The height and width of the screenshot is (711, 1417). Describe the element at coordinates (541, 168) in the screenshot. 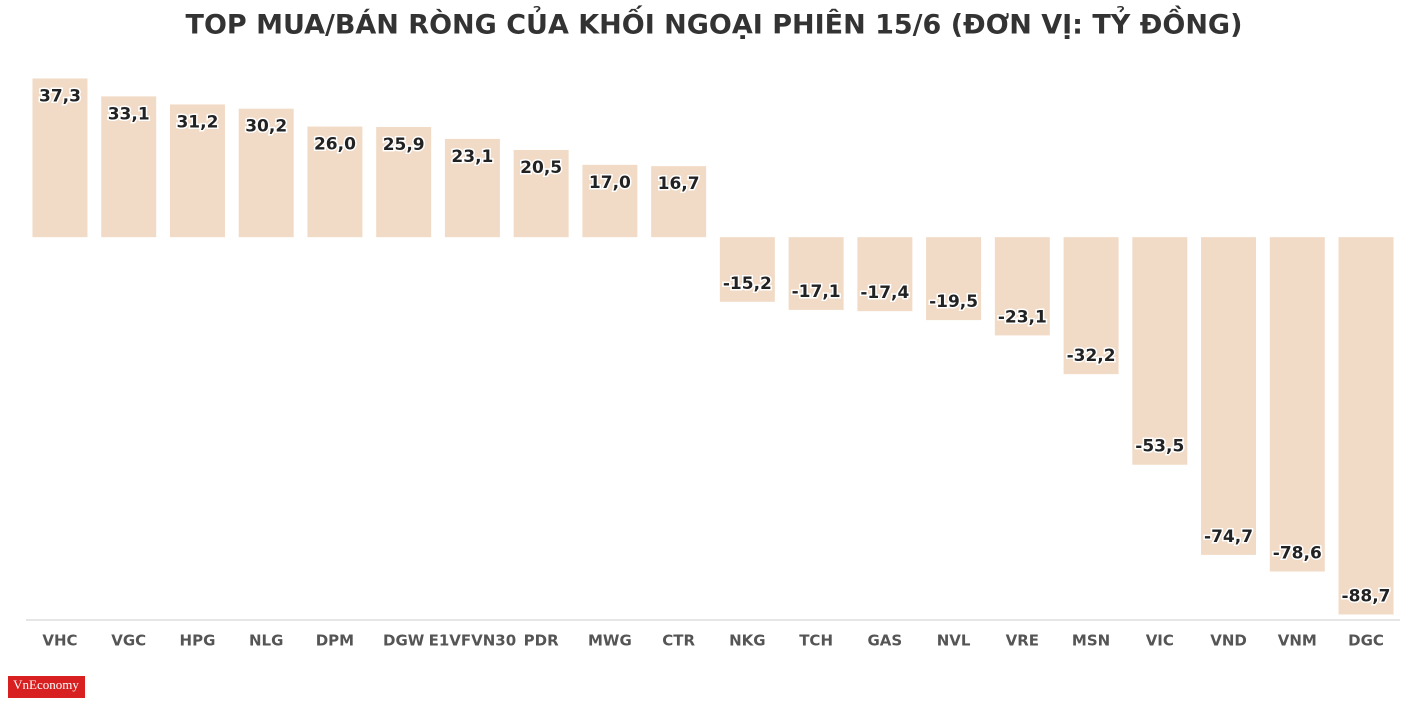

I see `value-label: 20,5` at that location.